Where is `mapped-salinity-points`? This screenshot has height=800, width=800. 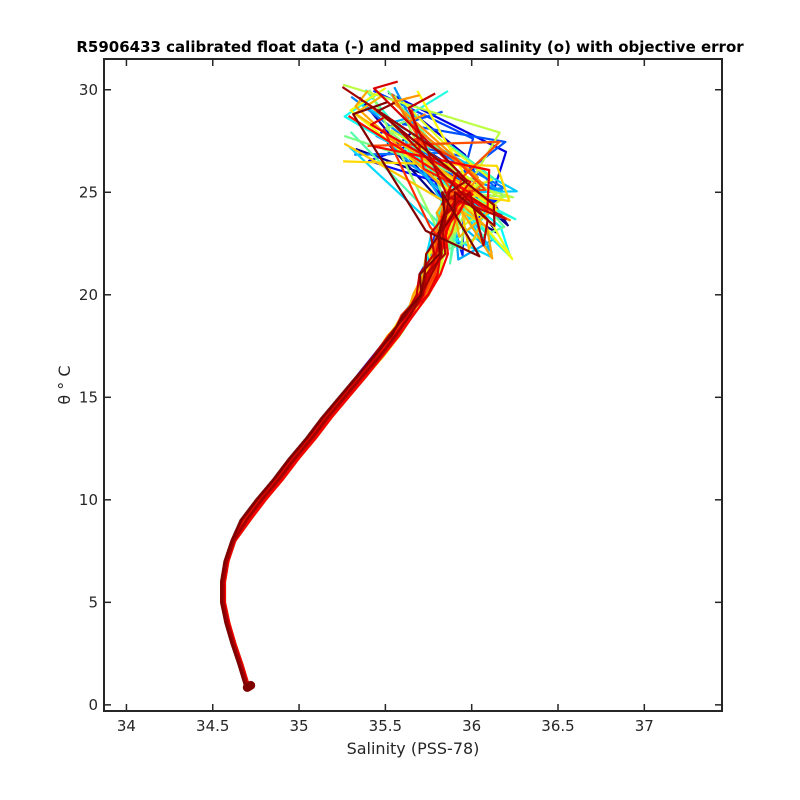 mapped-salinity-points is located at coordinates (249, 686).